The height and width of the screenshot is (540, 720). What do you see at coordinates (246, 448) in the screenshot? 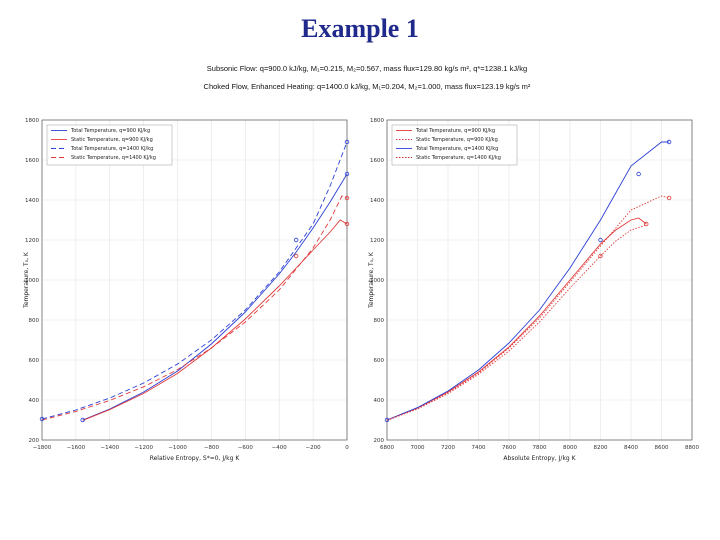
I see `x-tick-label: −600` at bounding box center [246, 448].